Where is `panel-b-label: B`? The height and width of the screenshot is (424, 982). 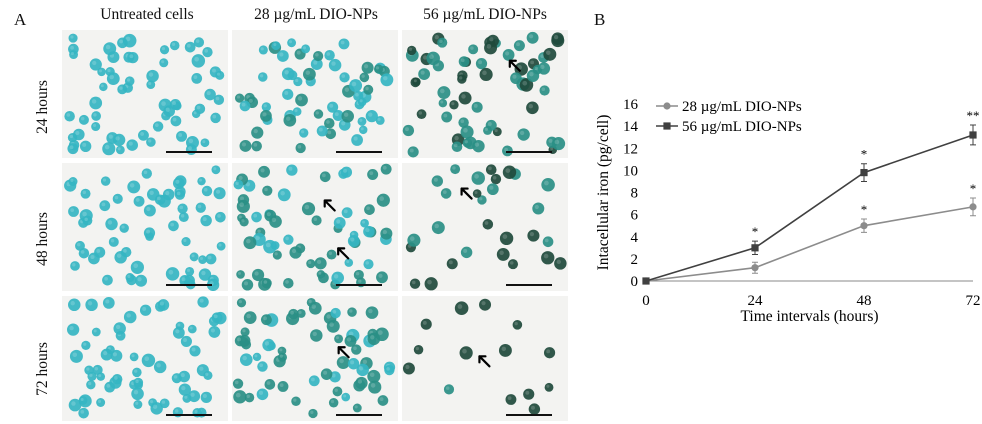
panel-b-label: B is located at coordinates (600, 19).